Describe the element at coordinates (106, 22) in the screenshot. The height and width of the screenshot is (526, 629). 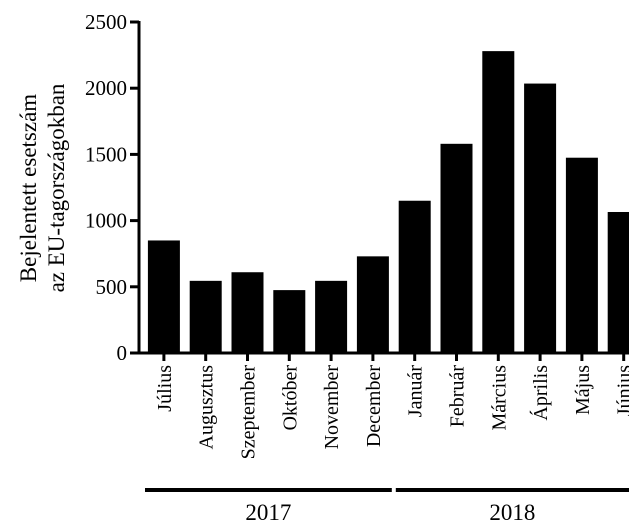
I see `y-tick-label: 2500` at that location.